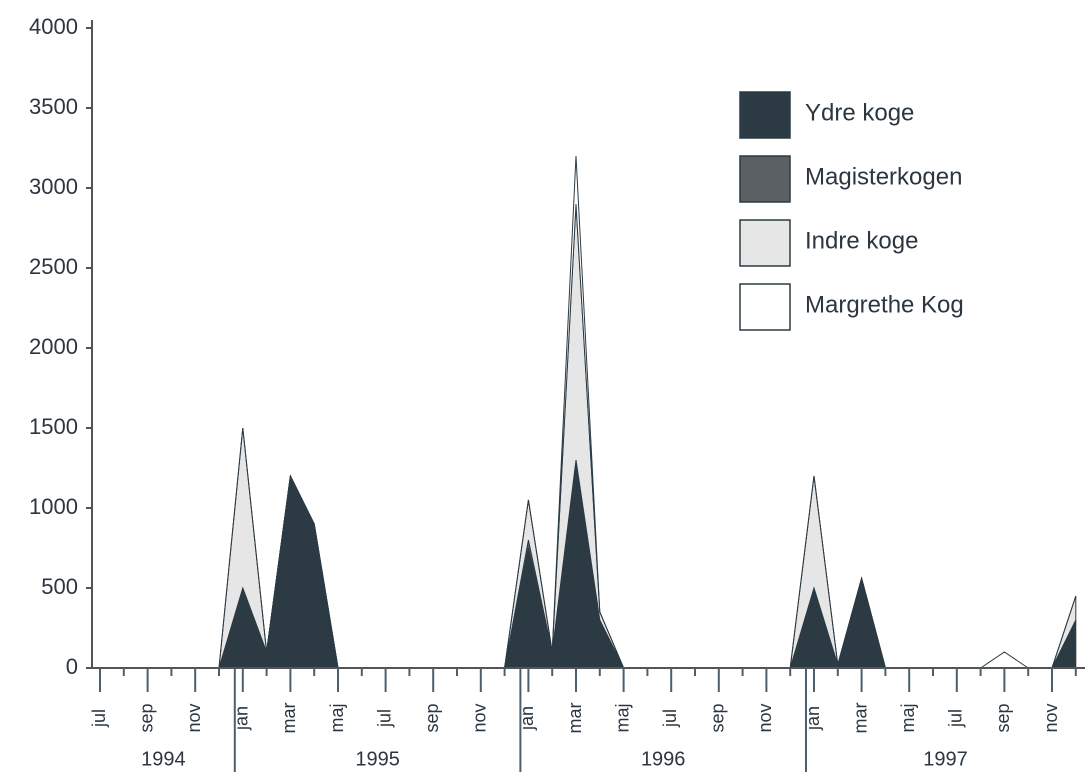 This screenshot has width=1088, height=776. What do you see at coordinates (861, 240) in the screenshot?
I see `legend-label: Indre koge` at bounding box center [861, 240].